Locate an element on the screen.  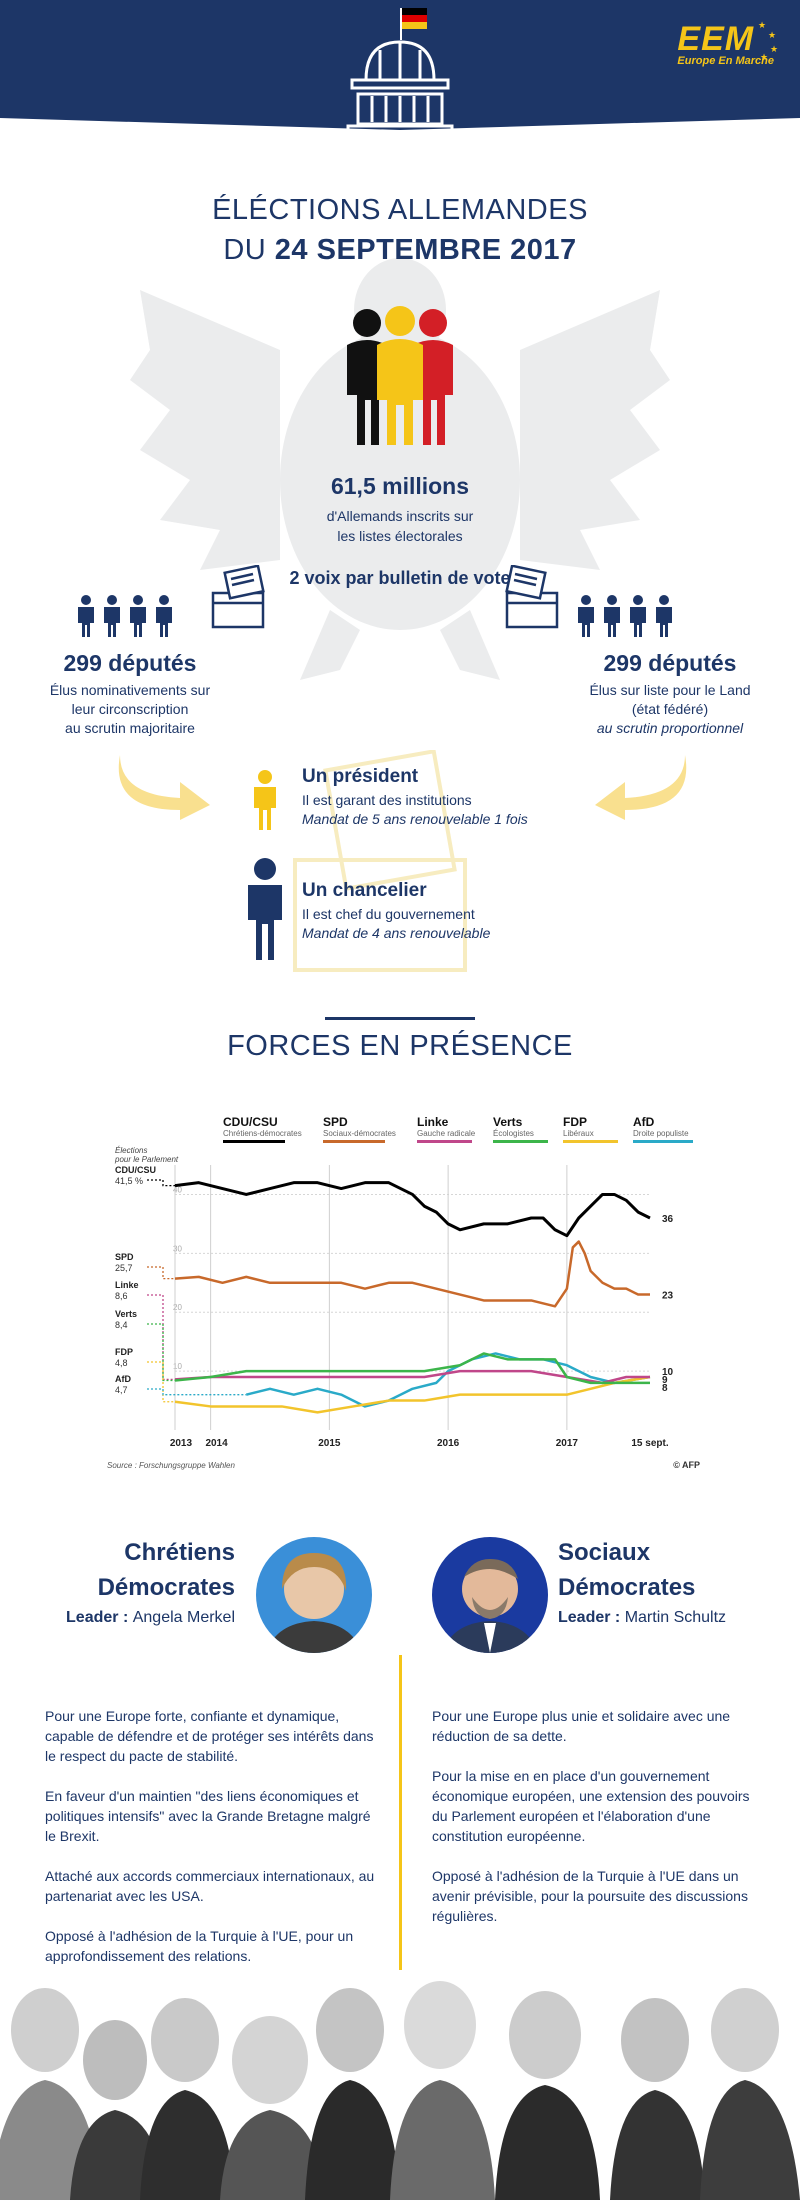
german-flag-icon is located at coordinates (413, 24).